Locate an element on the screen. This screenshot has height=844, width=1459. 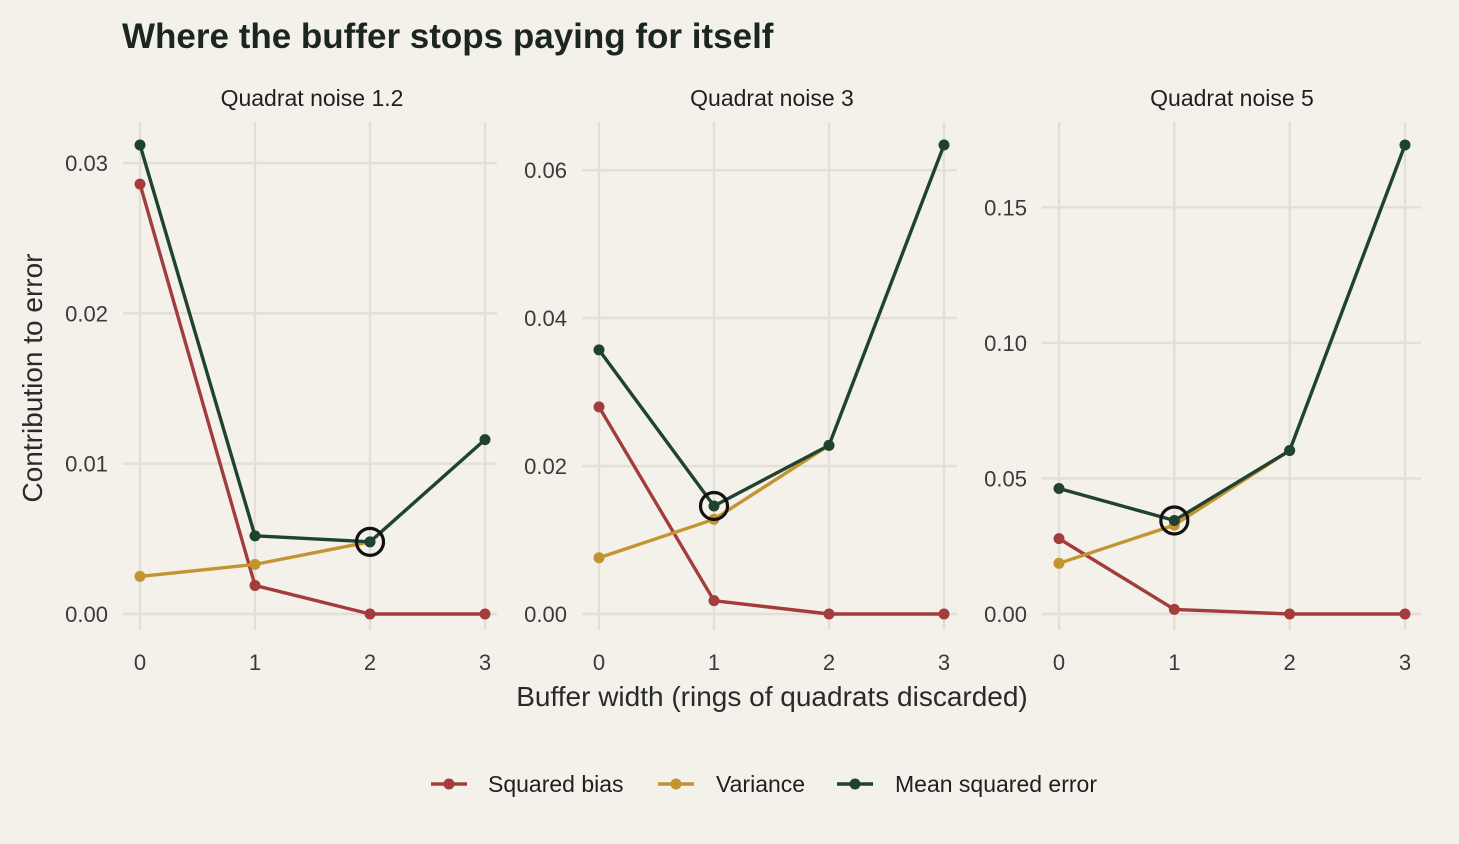
y-tick-label: 0.01 is located at coordinates (86, 464).